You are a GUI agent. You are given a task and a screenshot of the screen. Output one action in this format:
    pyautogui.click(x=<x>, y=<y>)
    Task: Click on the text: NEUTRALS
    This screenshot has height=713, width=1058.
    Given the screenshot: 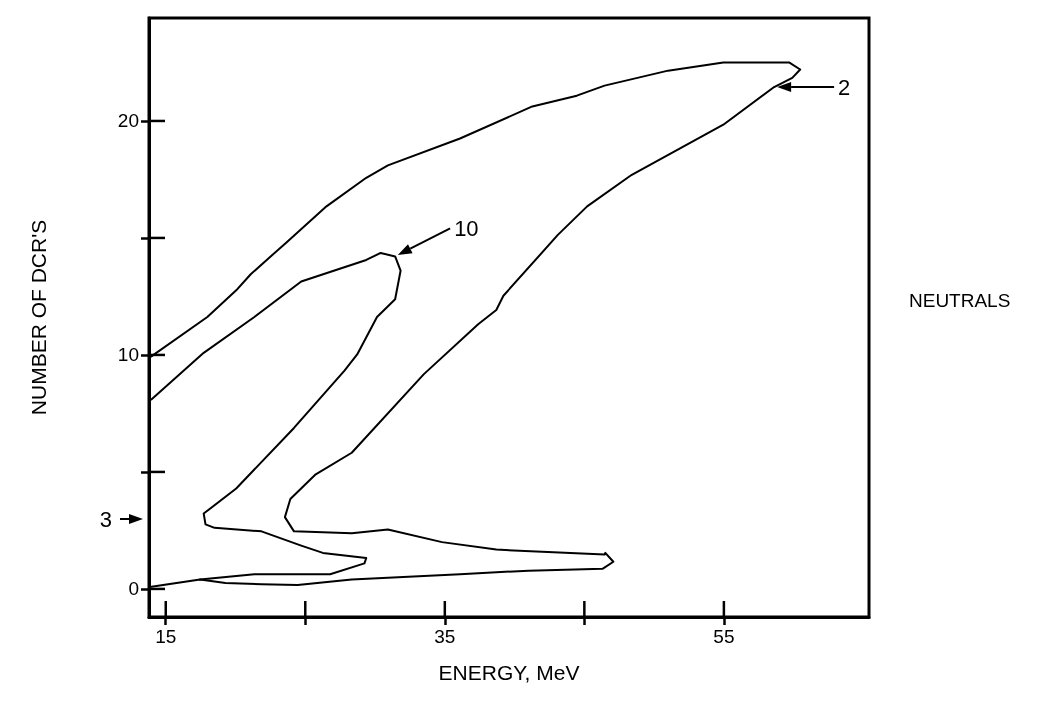 What is the action you would take?
    pyautogui.click(x=960, y=300)
    